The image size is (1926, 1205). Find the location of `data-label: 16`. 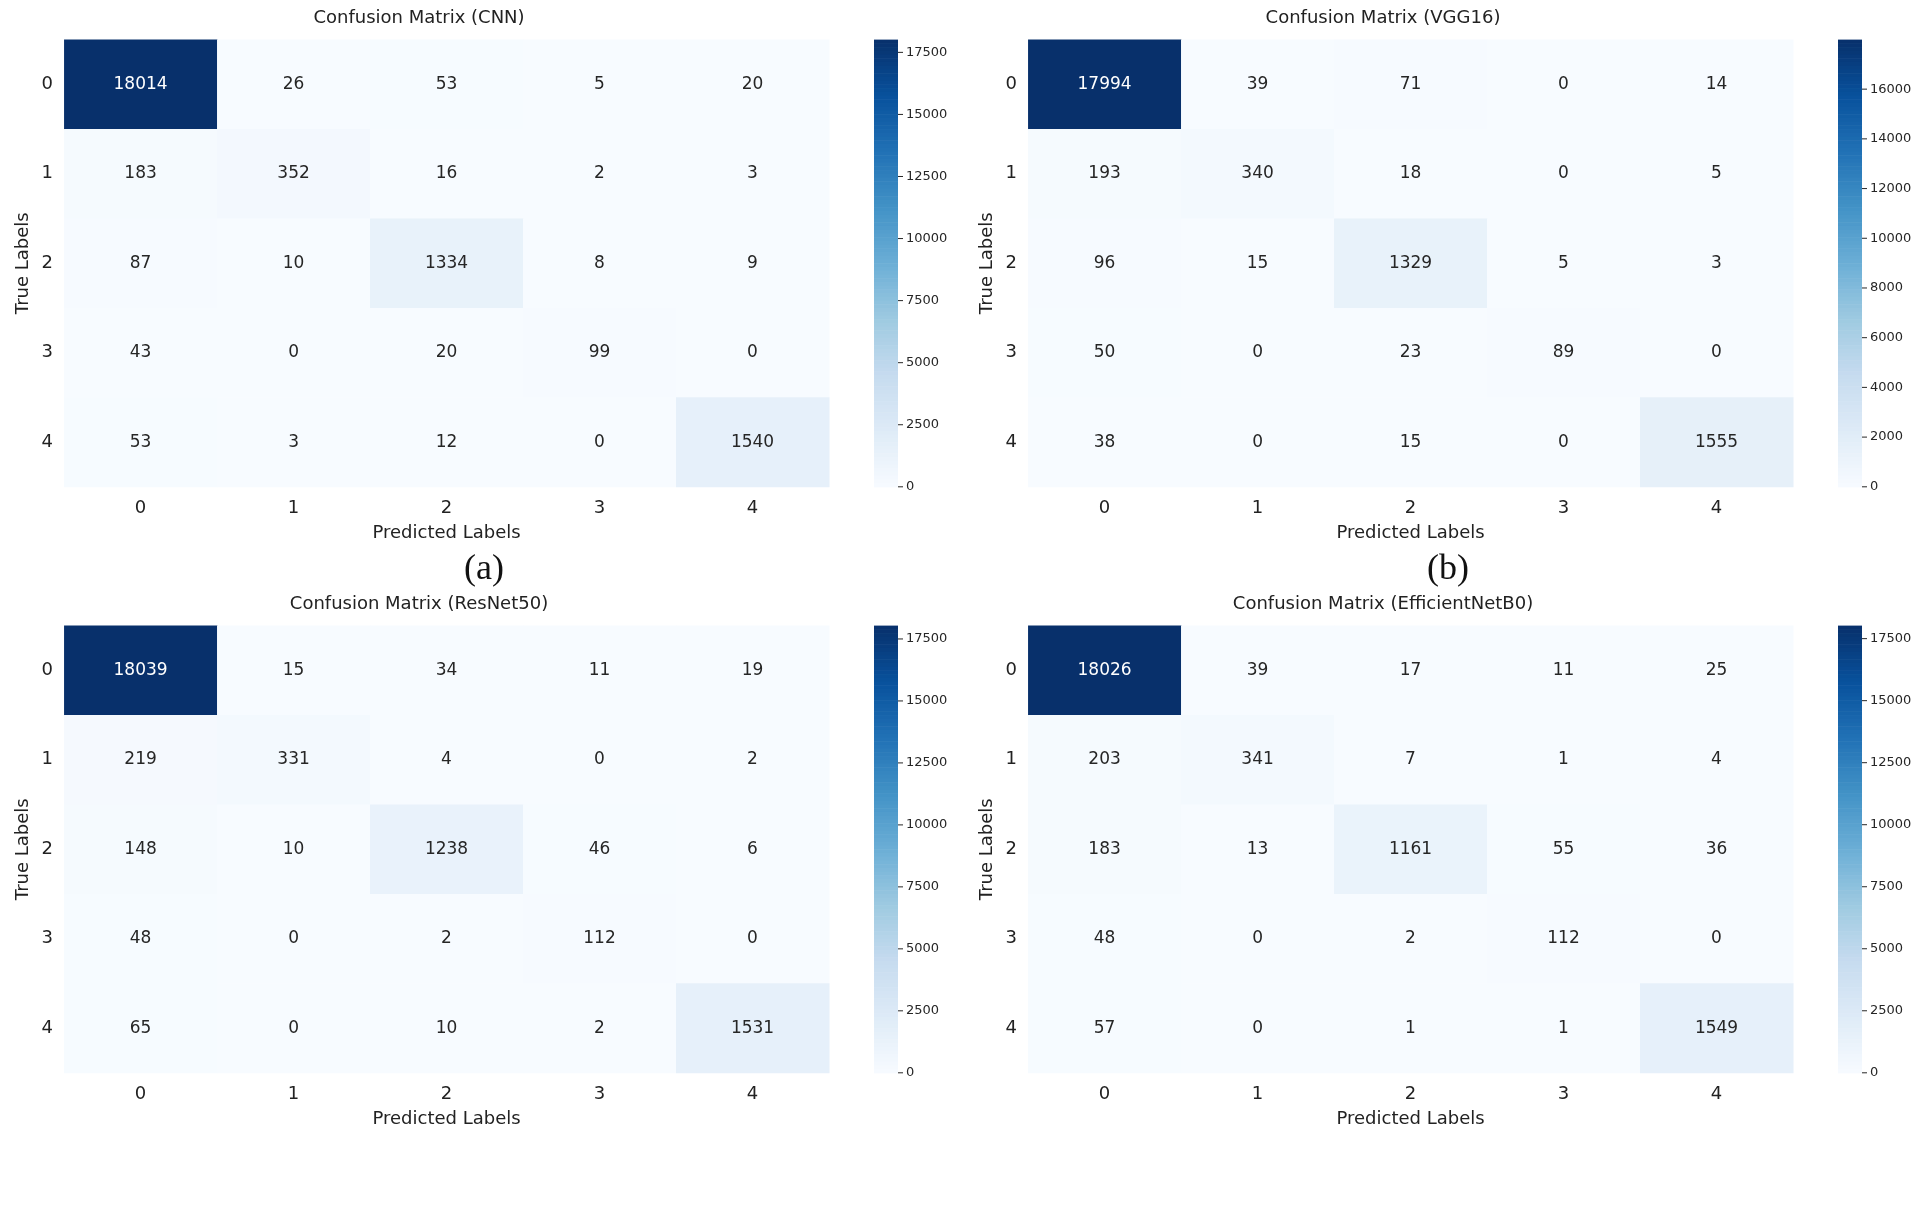

data-label: 16 is located at coordinates (446, 172).